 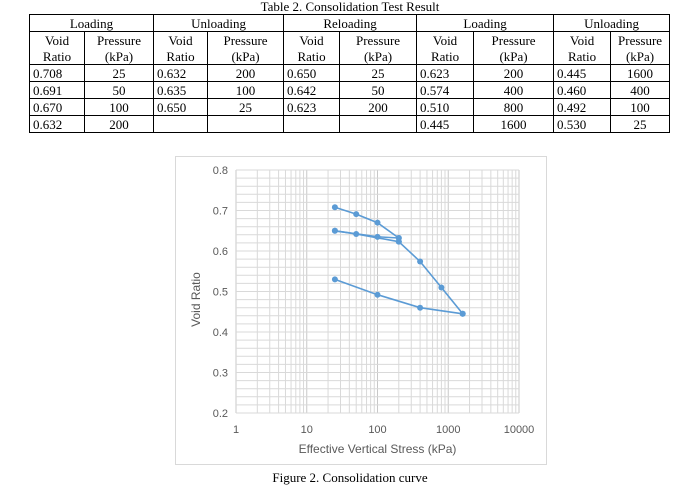 I want to click on table-cell: 0.574, so click(x=445, y=90).